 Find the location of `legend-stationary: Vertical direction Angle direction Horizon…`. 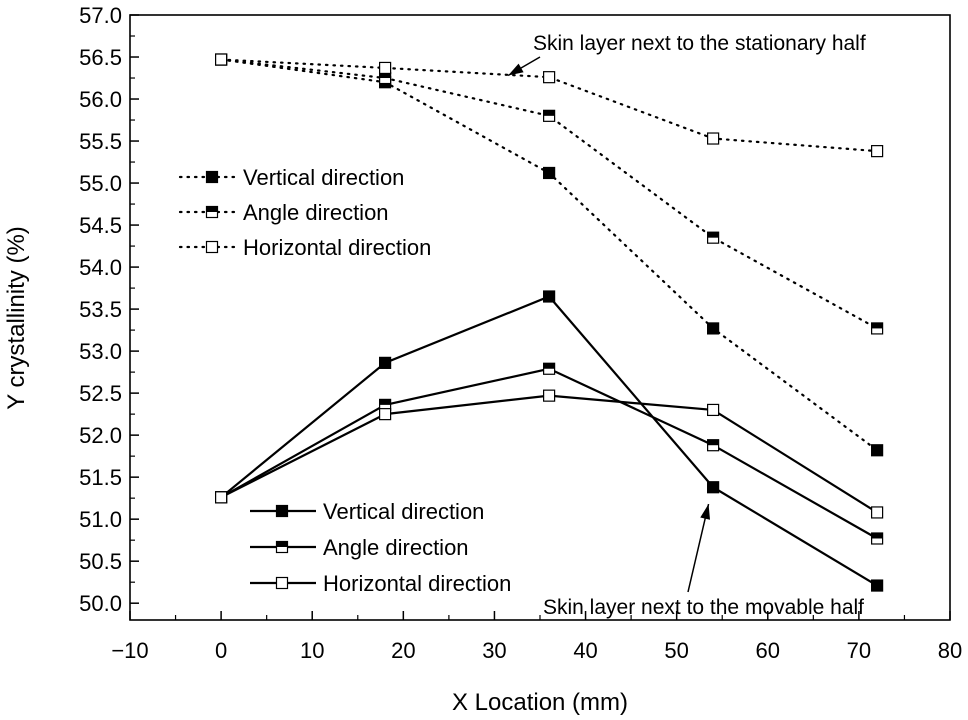

legend-stationary: Vertical direction Angle direction Horizon… is located at coordinates (304, 212).